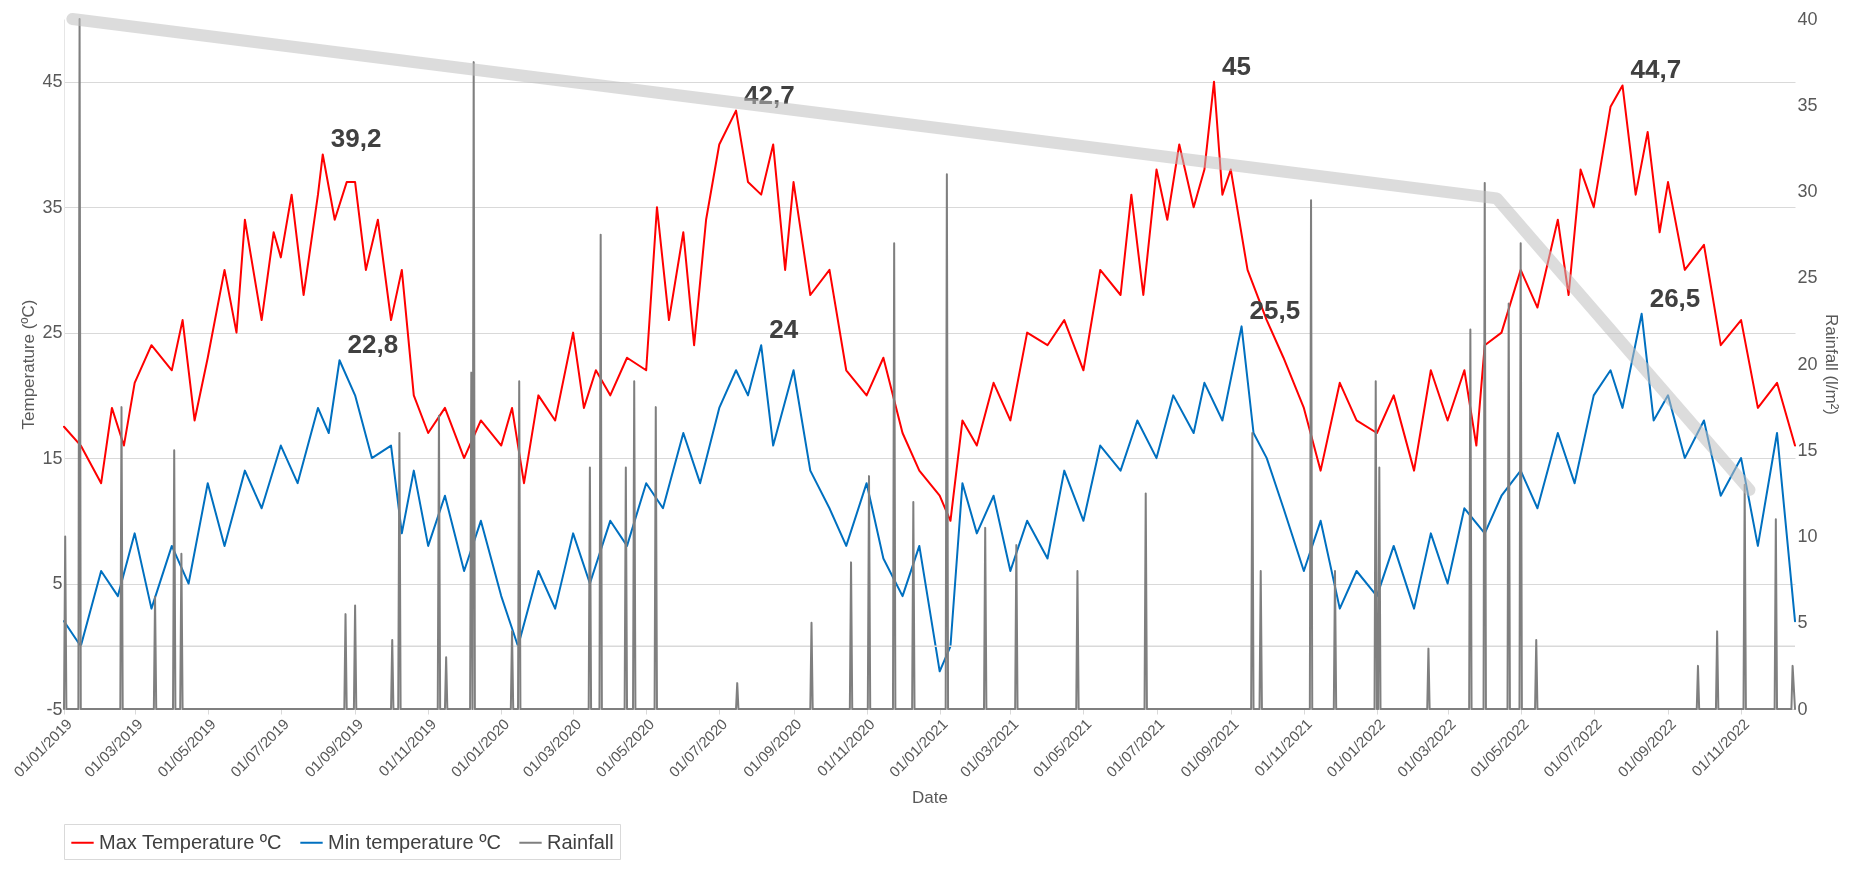 The image size is (1857, 877). I want to click on annotation: 24, so click(784, 329).